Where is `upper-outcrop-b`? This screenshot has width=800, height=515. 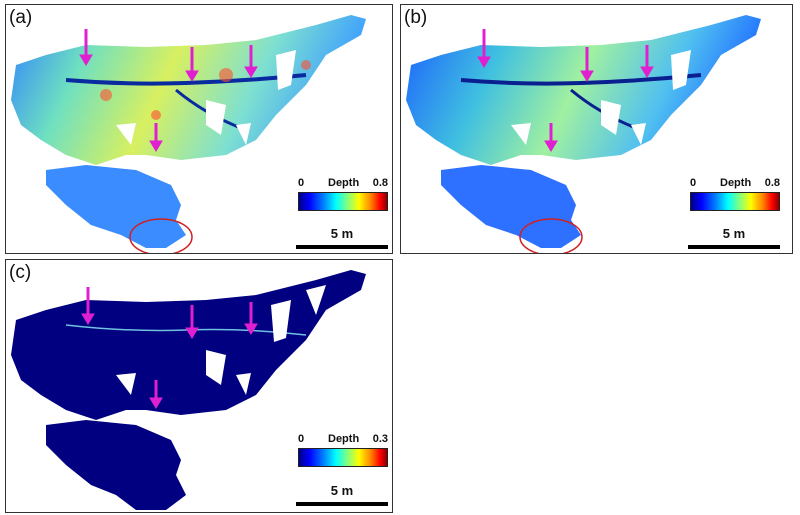 upper-outcrop-b is located at coordinates (583, 90).